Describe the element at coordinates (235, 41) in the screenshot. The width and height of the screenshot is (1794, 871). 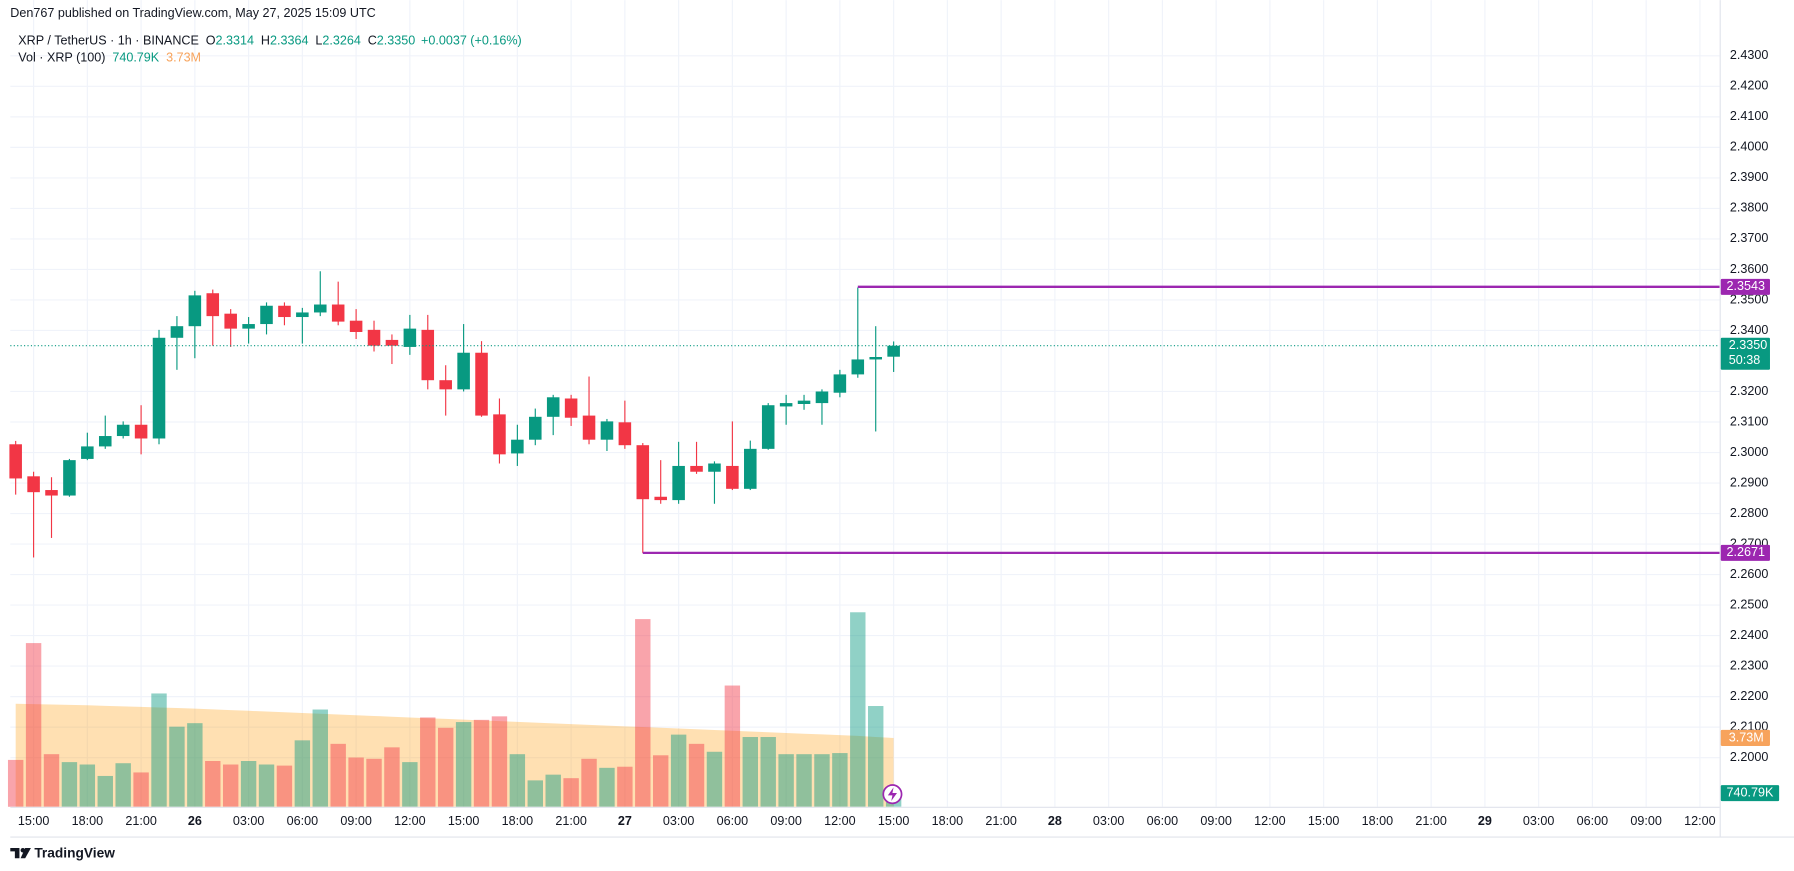
I see `ohlc-value: 2.3314` at that location.